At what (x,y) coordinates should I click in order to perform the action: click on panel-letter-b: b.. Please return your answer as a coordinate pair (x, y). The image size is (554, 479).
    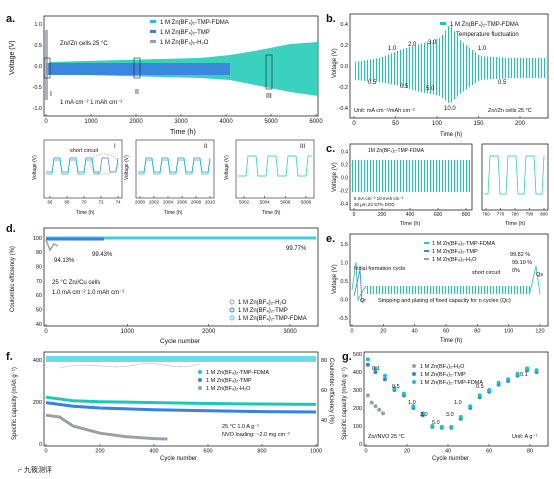
    Looking at the image, I should click on (331, 19).